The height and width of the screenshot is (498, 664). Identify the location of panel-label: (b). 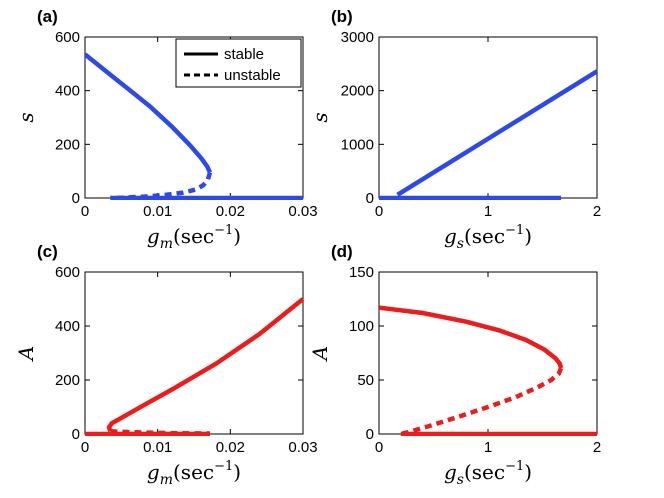
(342, 16).